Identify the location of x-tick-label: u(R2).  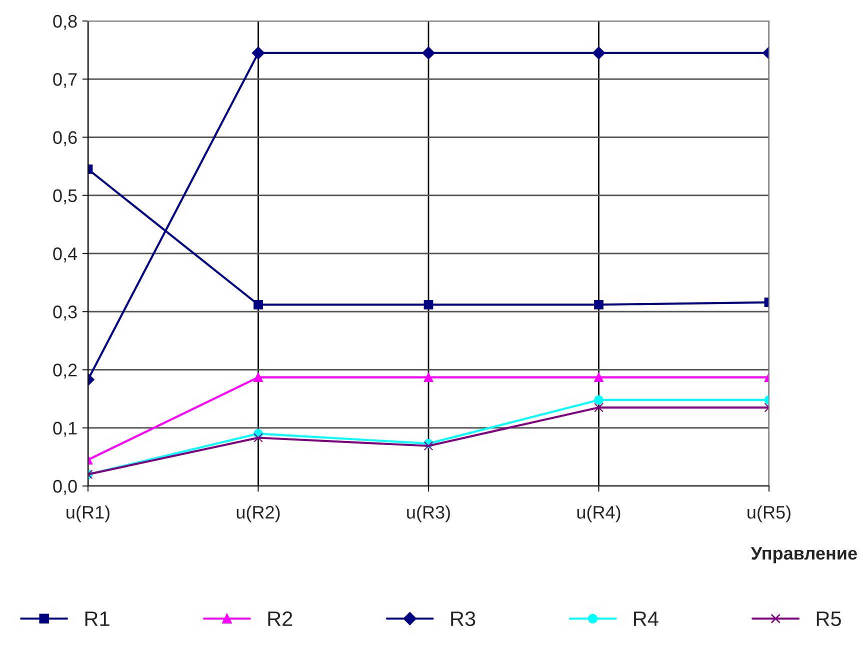
(258, 513).